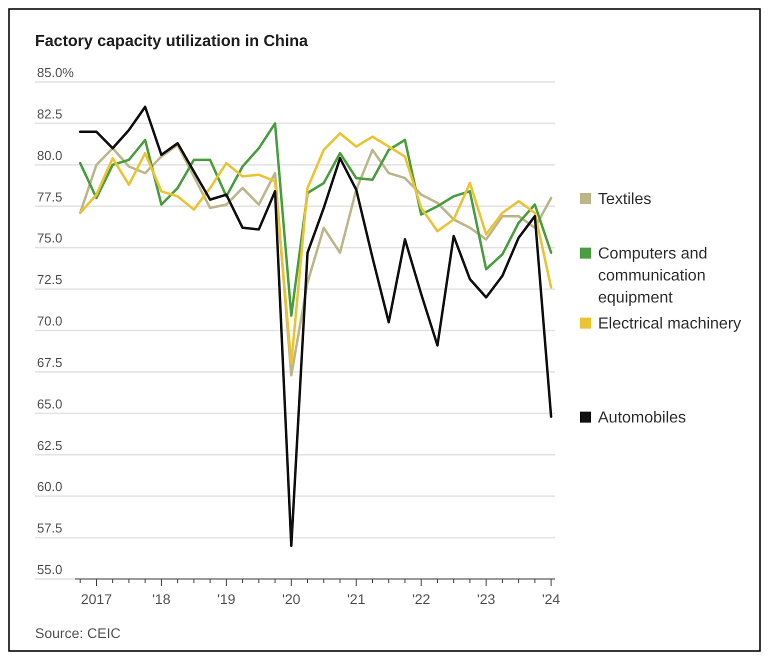 Image resolution: width=769 pixels, height=660 pixels. I want to click on y-tick-label: 57.5, so click(49, 528).